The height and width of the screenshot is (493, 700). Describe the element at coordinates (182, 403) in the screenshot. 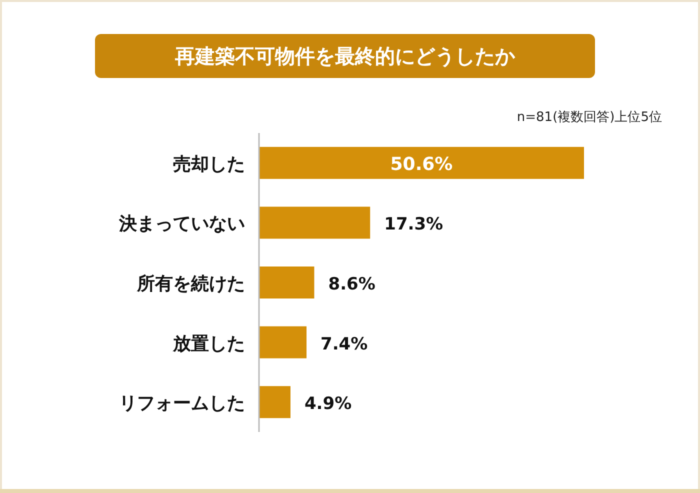

I see `y-tick-label: リフォームした` at that location.